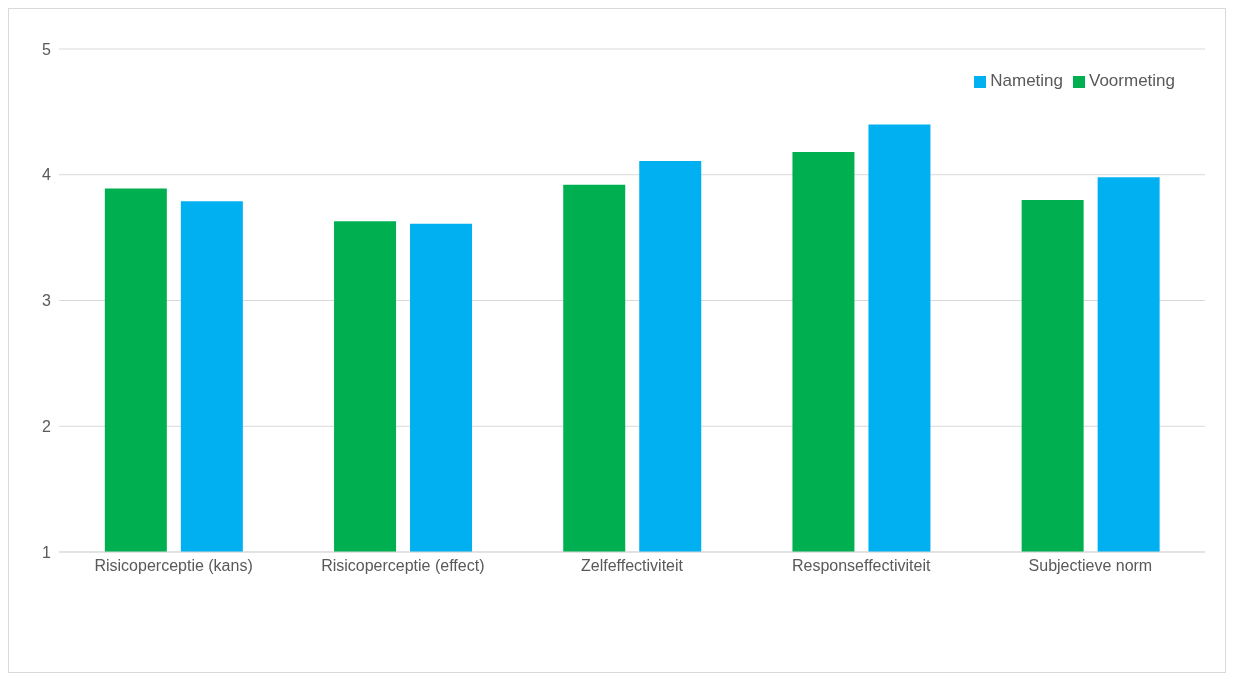 This screenshot has height=681, width=1234. I want to click on y-tick-label: 2, so click(47, 426).